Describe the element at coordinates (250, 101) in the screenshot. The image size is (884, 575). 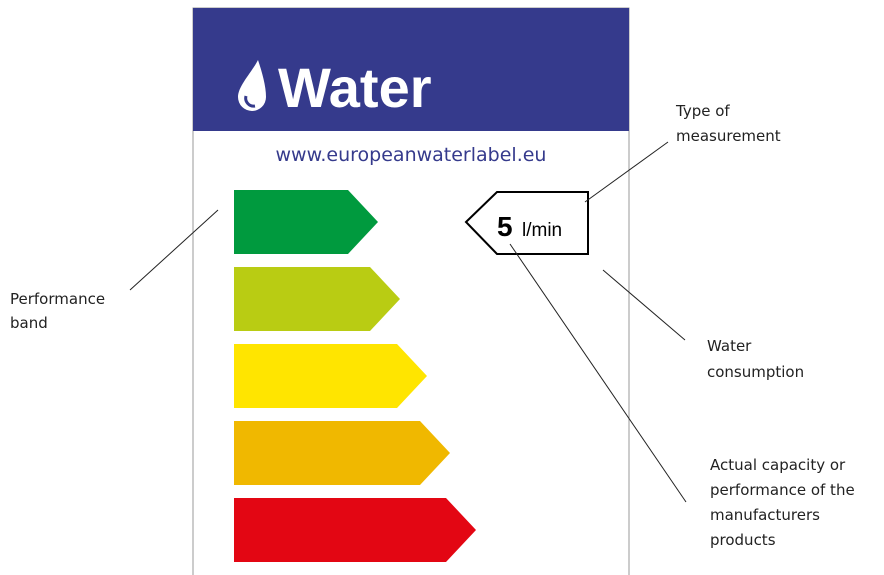
I see `drop-highlight` at that location.